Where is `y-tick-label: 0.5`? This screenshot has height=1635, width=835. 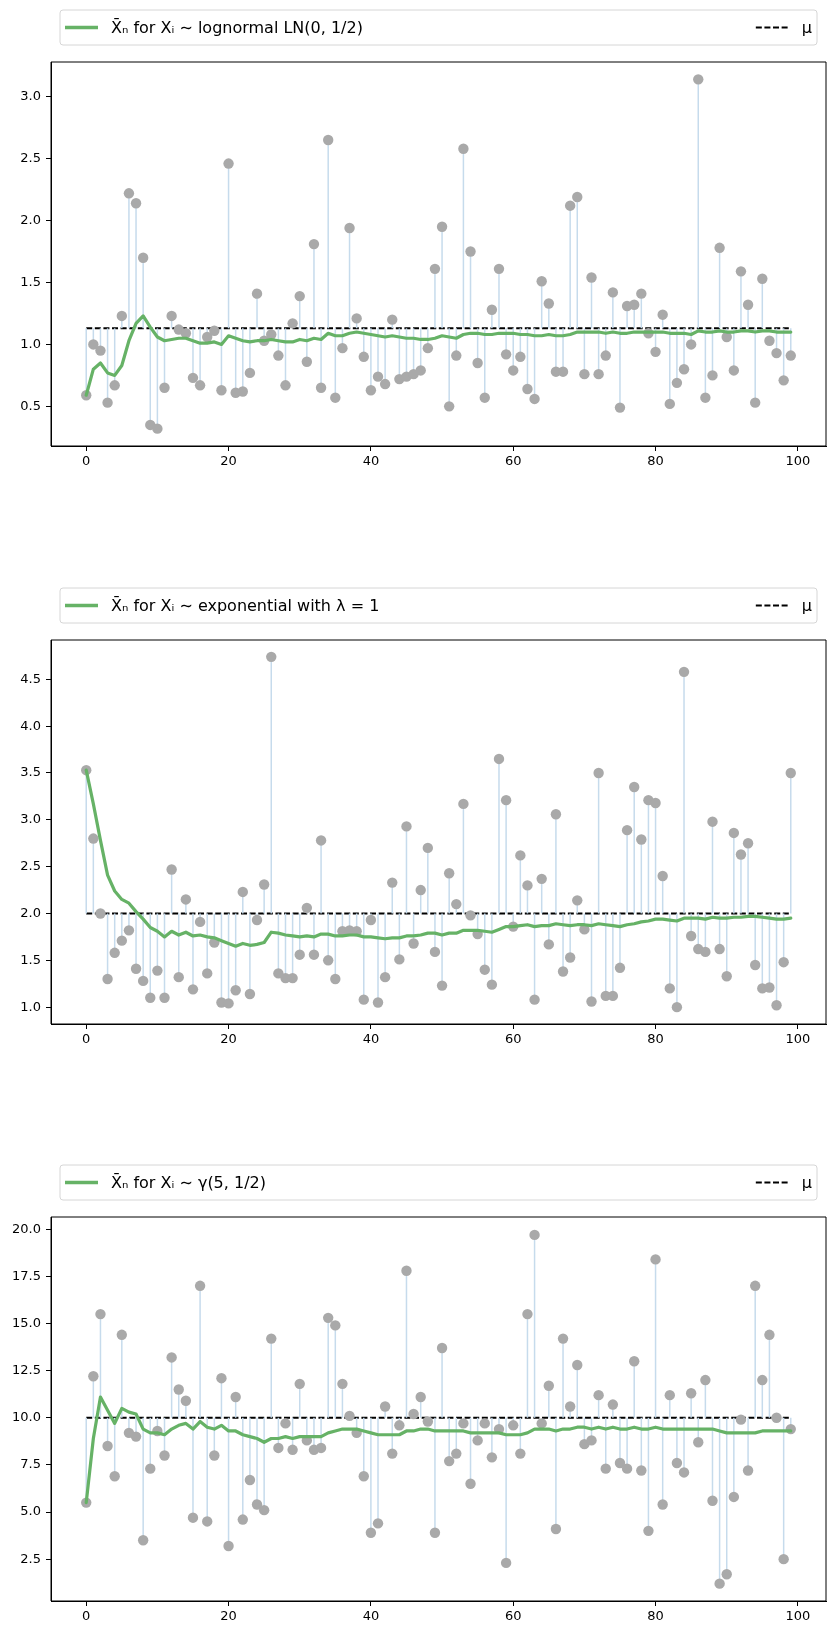 y-tick-label: 0.5 is located at coordinates (30, 405).